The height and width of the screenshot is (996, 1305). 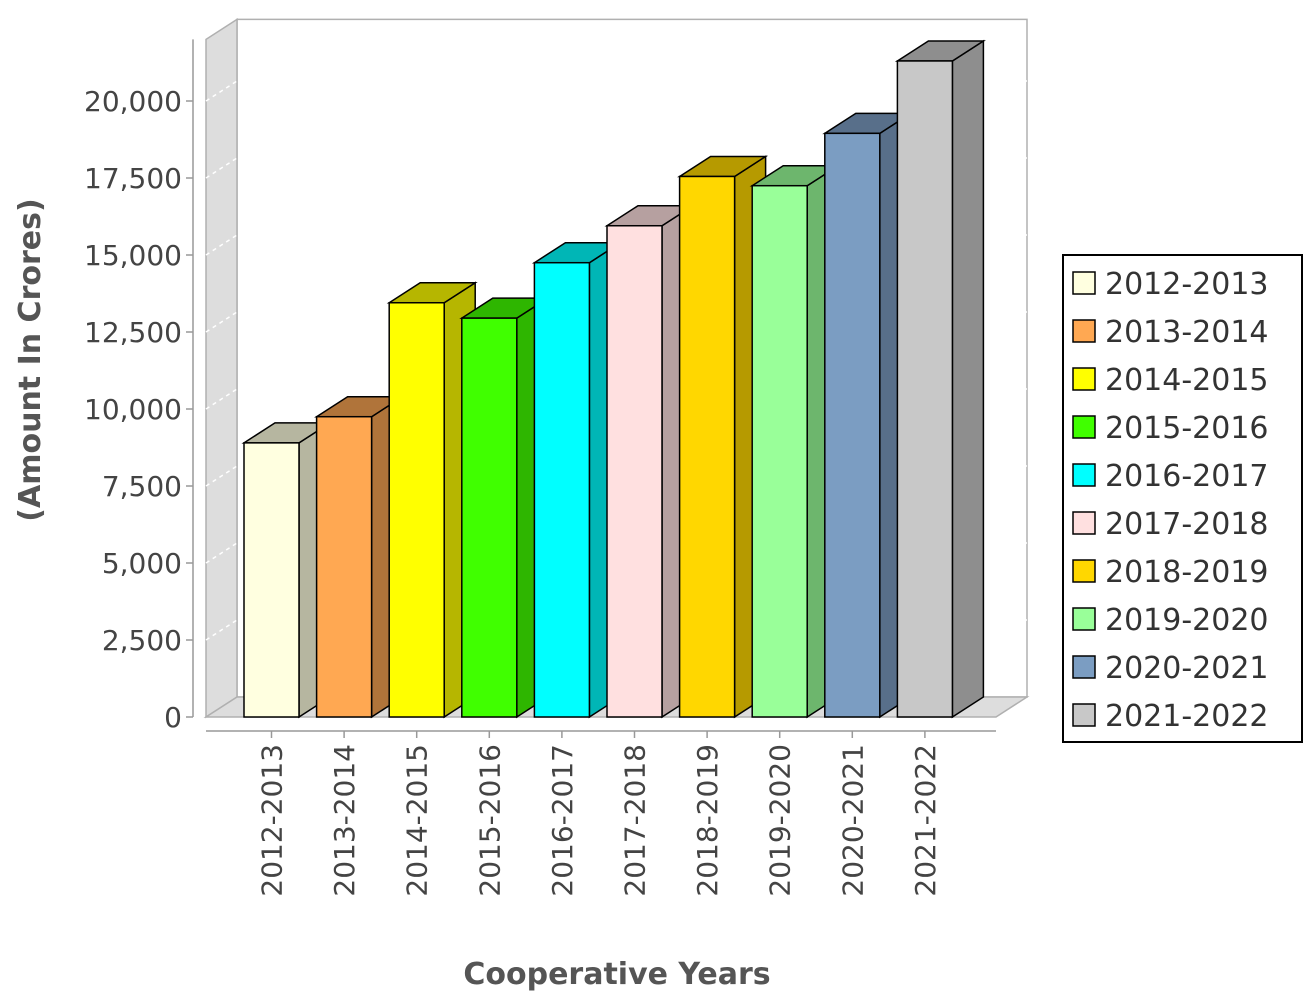 I want to click on legend-label: 2018-2019, so click(x=1187, y=572).